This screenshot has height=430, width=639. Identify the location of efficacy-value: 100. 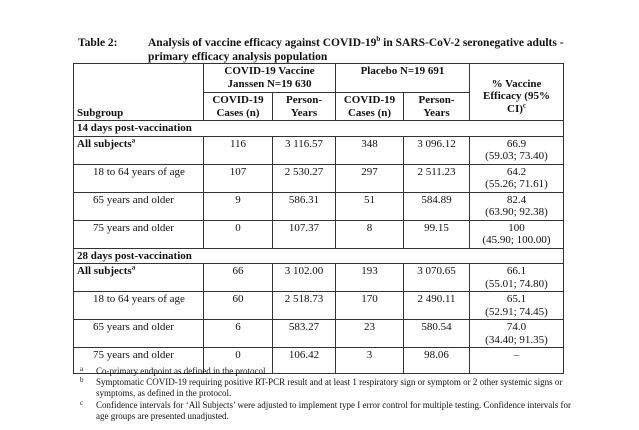
(516, 227).